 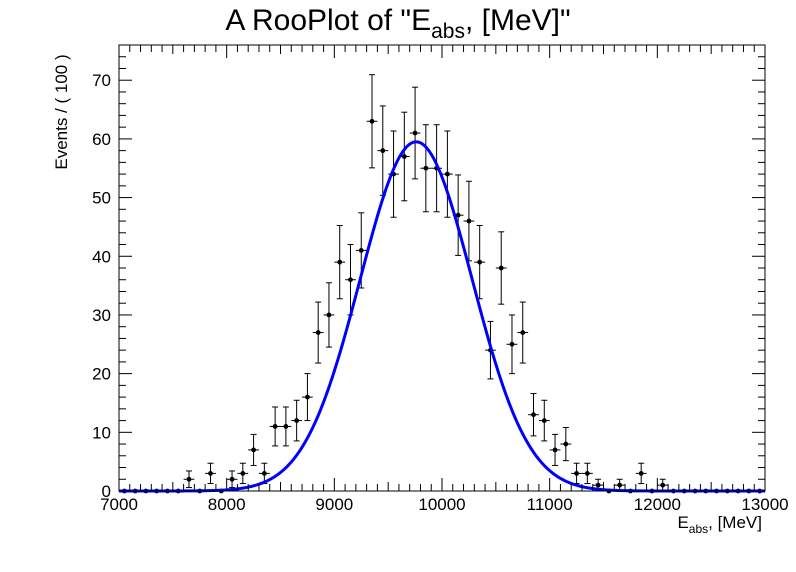 I want to click on x-axis-title-main: E, so click(x=682, y=522).